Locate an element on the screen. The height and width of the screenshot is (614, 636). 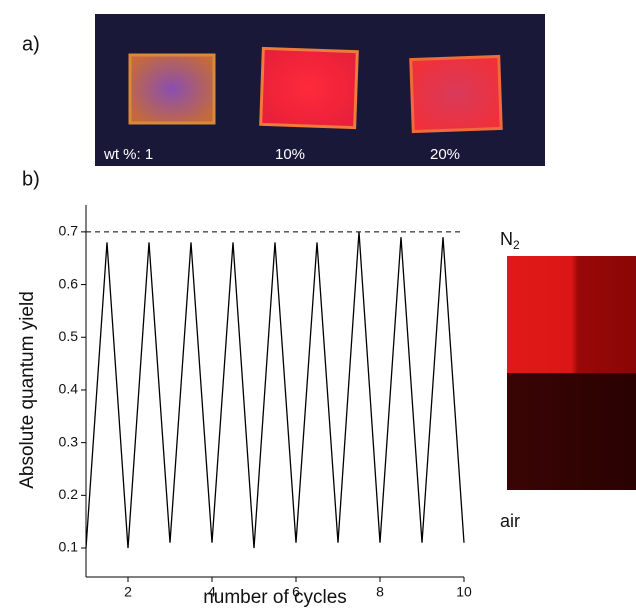
gas-label: N is located at coordinates (506, 239).